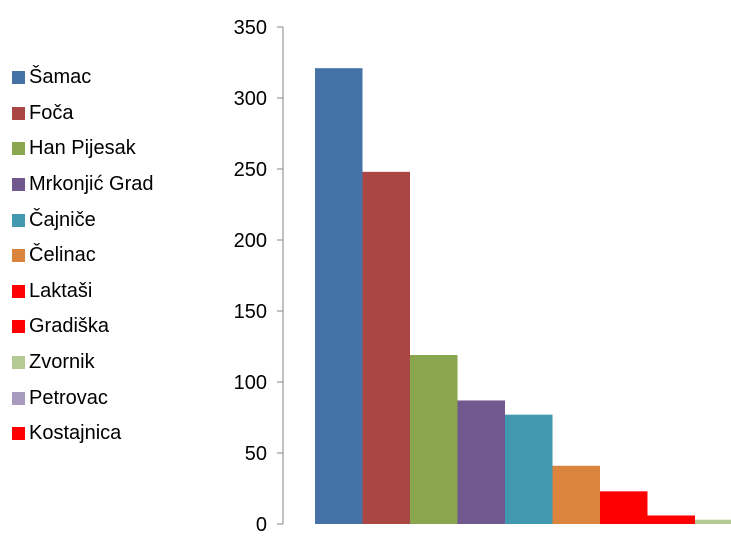  I want to click on legend-item: Čajniče, so click(82, 220).